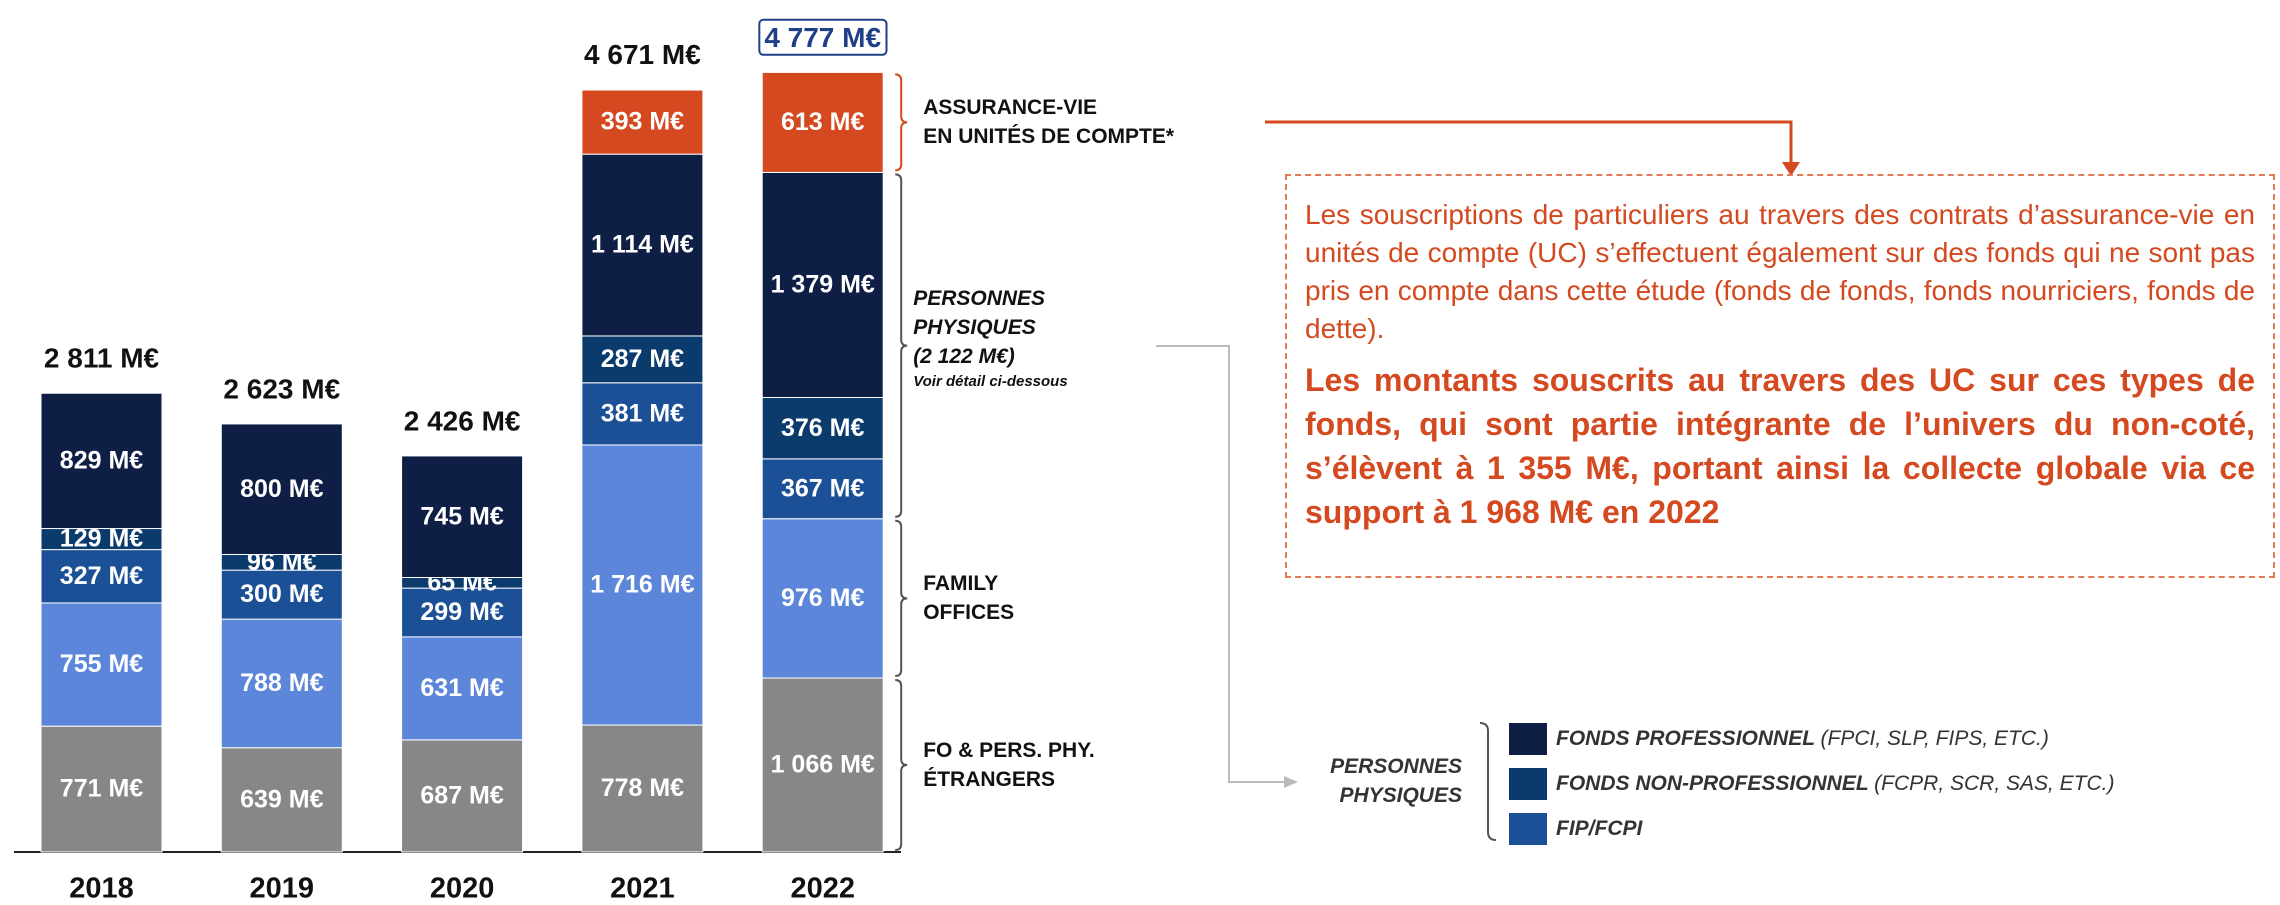  What do you see at coordinates (642, 413) in the screenshot?
I see `value-label: 381 M€` at bounding box center [642, 413].